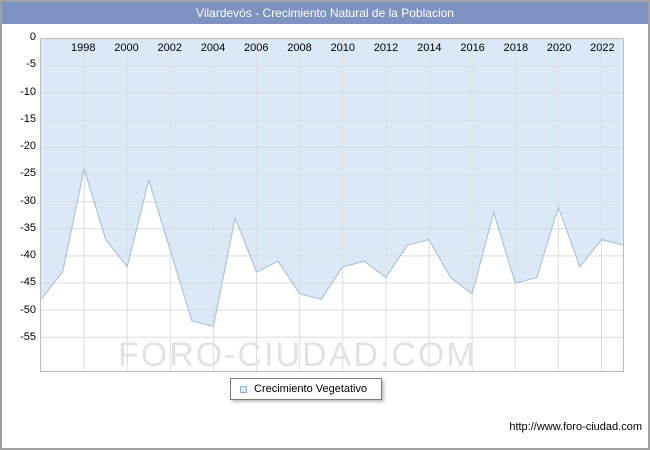 The width and height of the screenshot is (650, 450). Describe the element at coordinates (311, 389) in the screenshot. I see `legend-label: Crecimiento Vegetativo` at that location.